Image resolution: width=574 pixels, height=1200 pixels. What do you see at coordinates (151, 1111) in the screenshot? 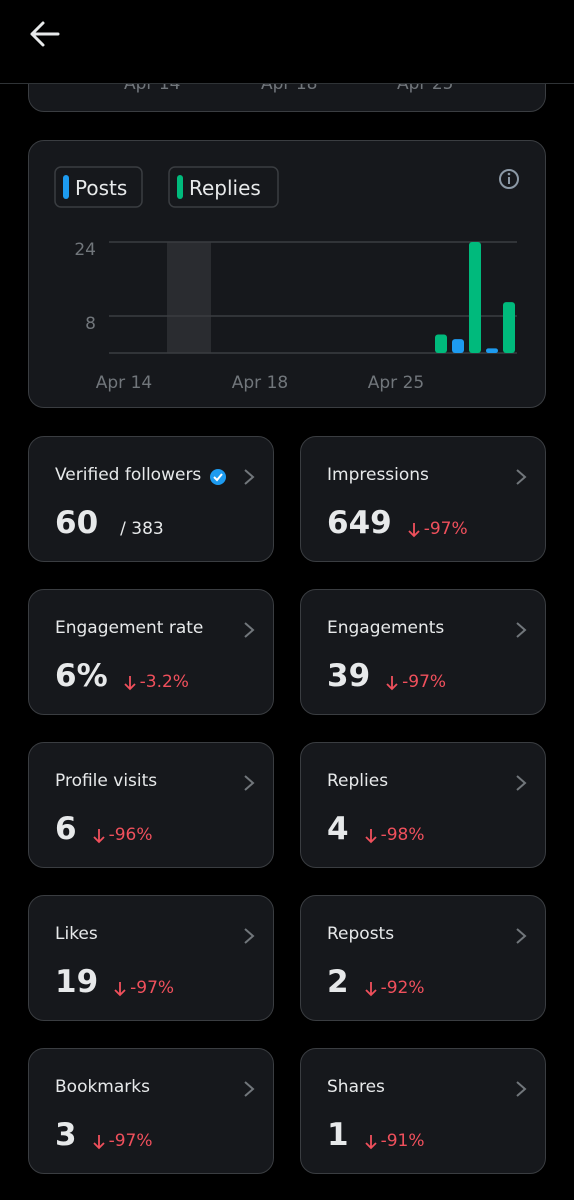
I see `stat-card: Bookmarks 3 -97%` at bounding box center [151, 1111].